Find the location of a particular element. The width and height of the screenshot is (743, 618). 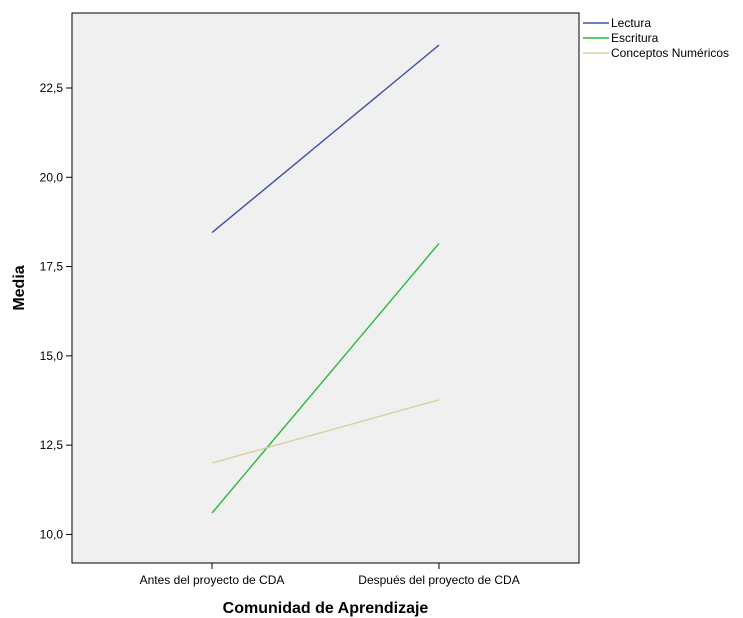

y-axis-title: Media is located at coordinates (19, 287).